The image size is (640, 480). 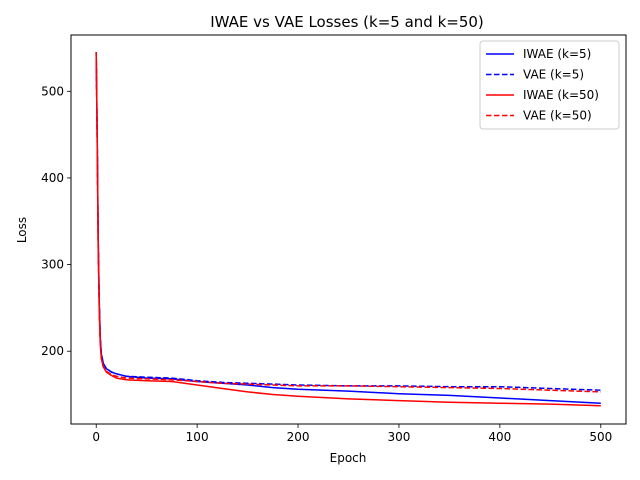 What do you see at coordinates (347, 22) in the screenshot?
I see `chart-title: IWAE vs VAE Losses (k=5 and k=50)` at bounding box center [347, 22].